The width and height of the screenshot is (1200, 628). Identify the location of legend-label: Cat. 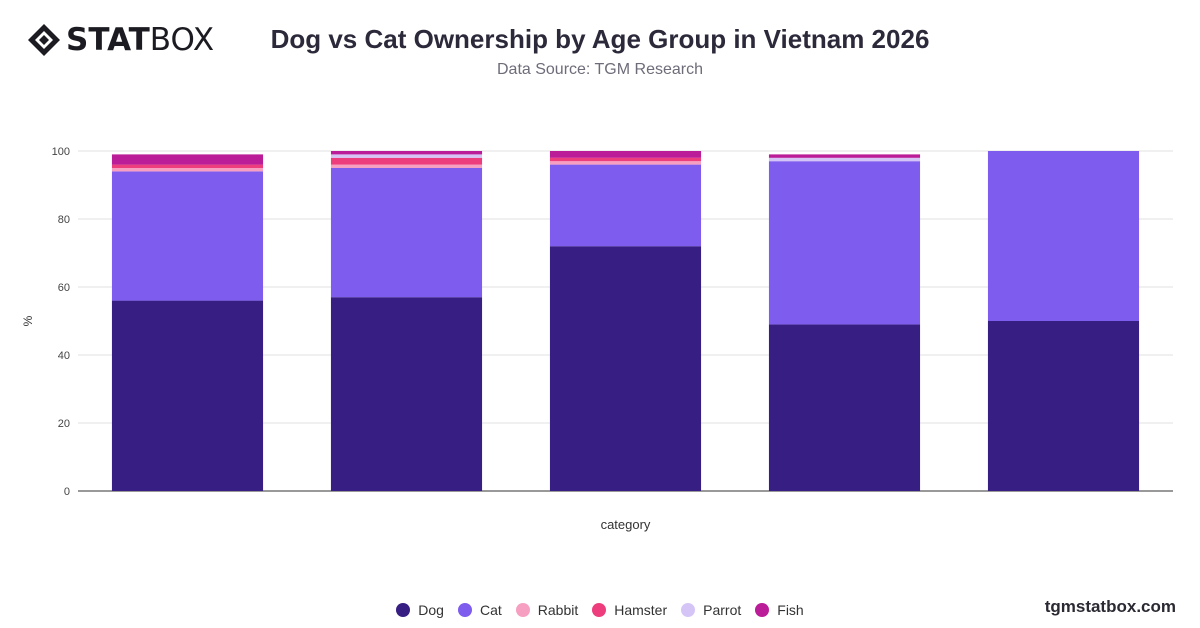
(490, 610).